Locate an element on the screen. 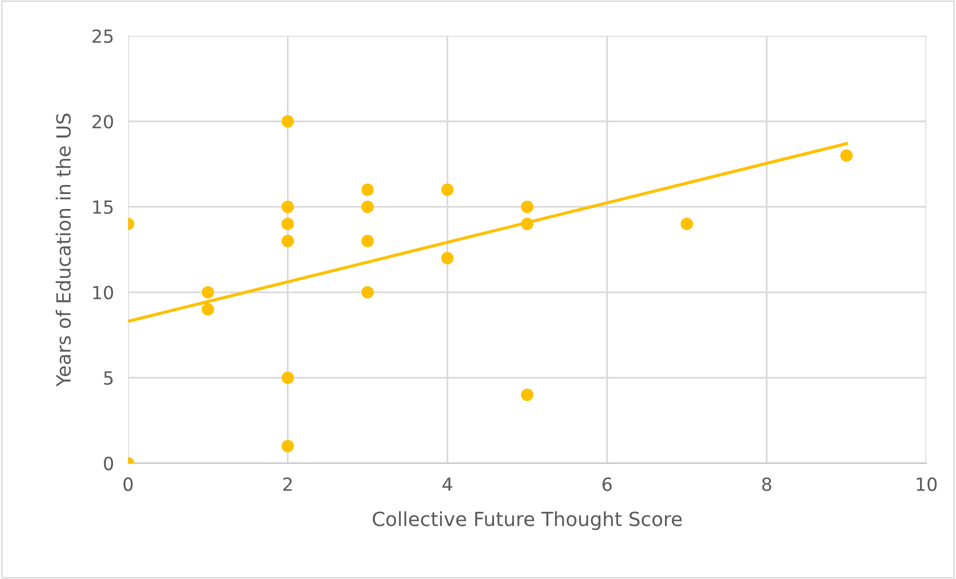  x-tick-label: 4 is located at coordinates (447, 484).